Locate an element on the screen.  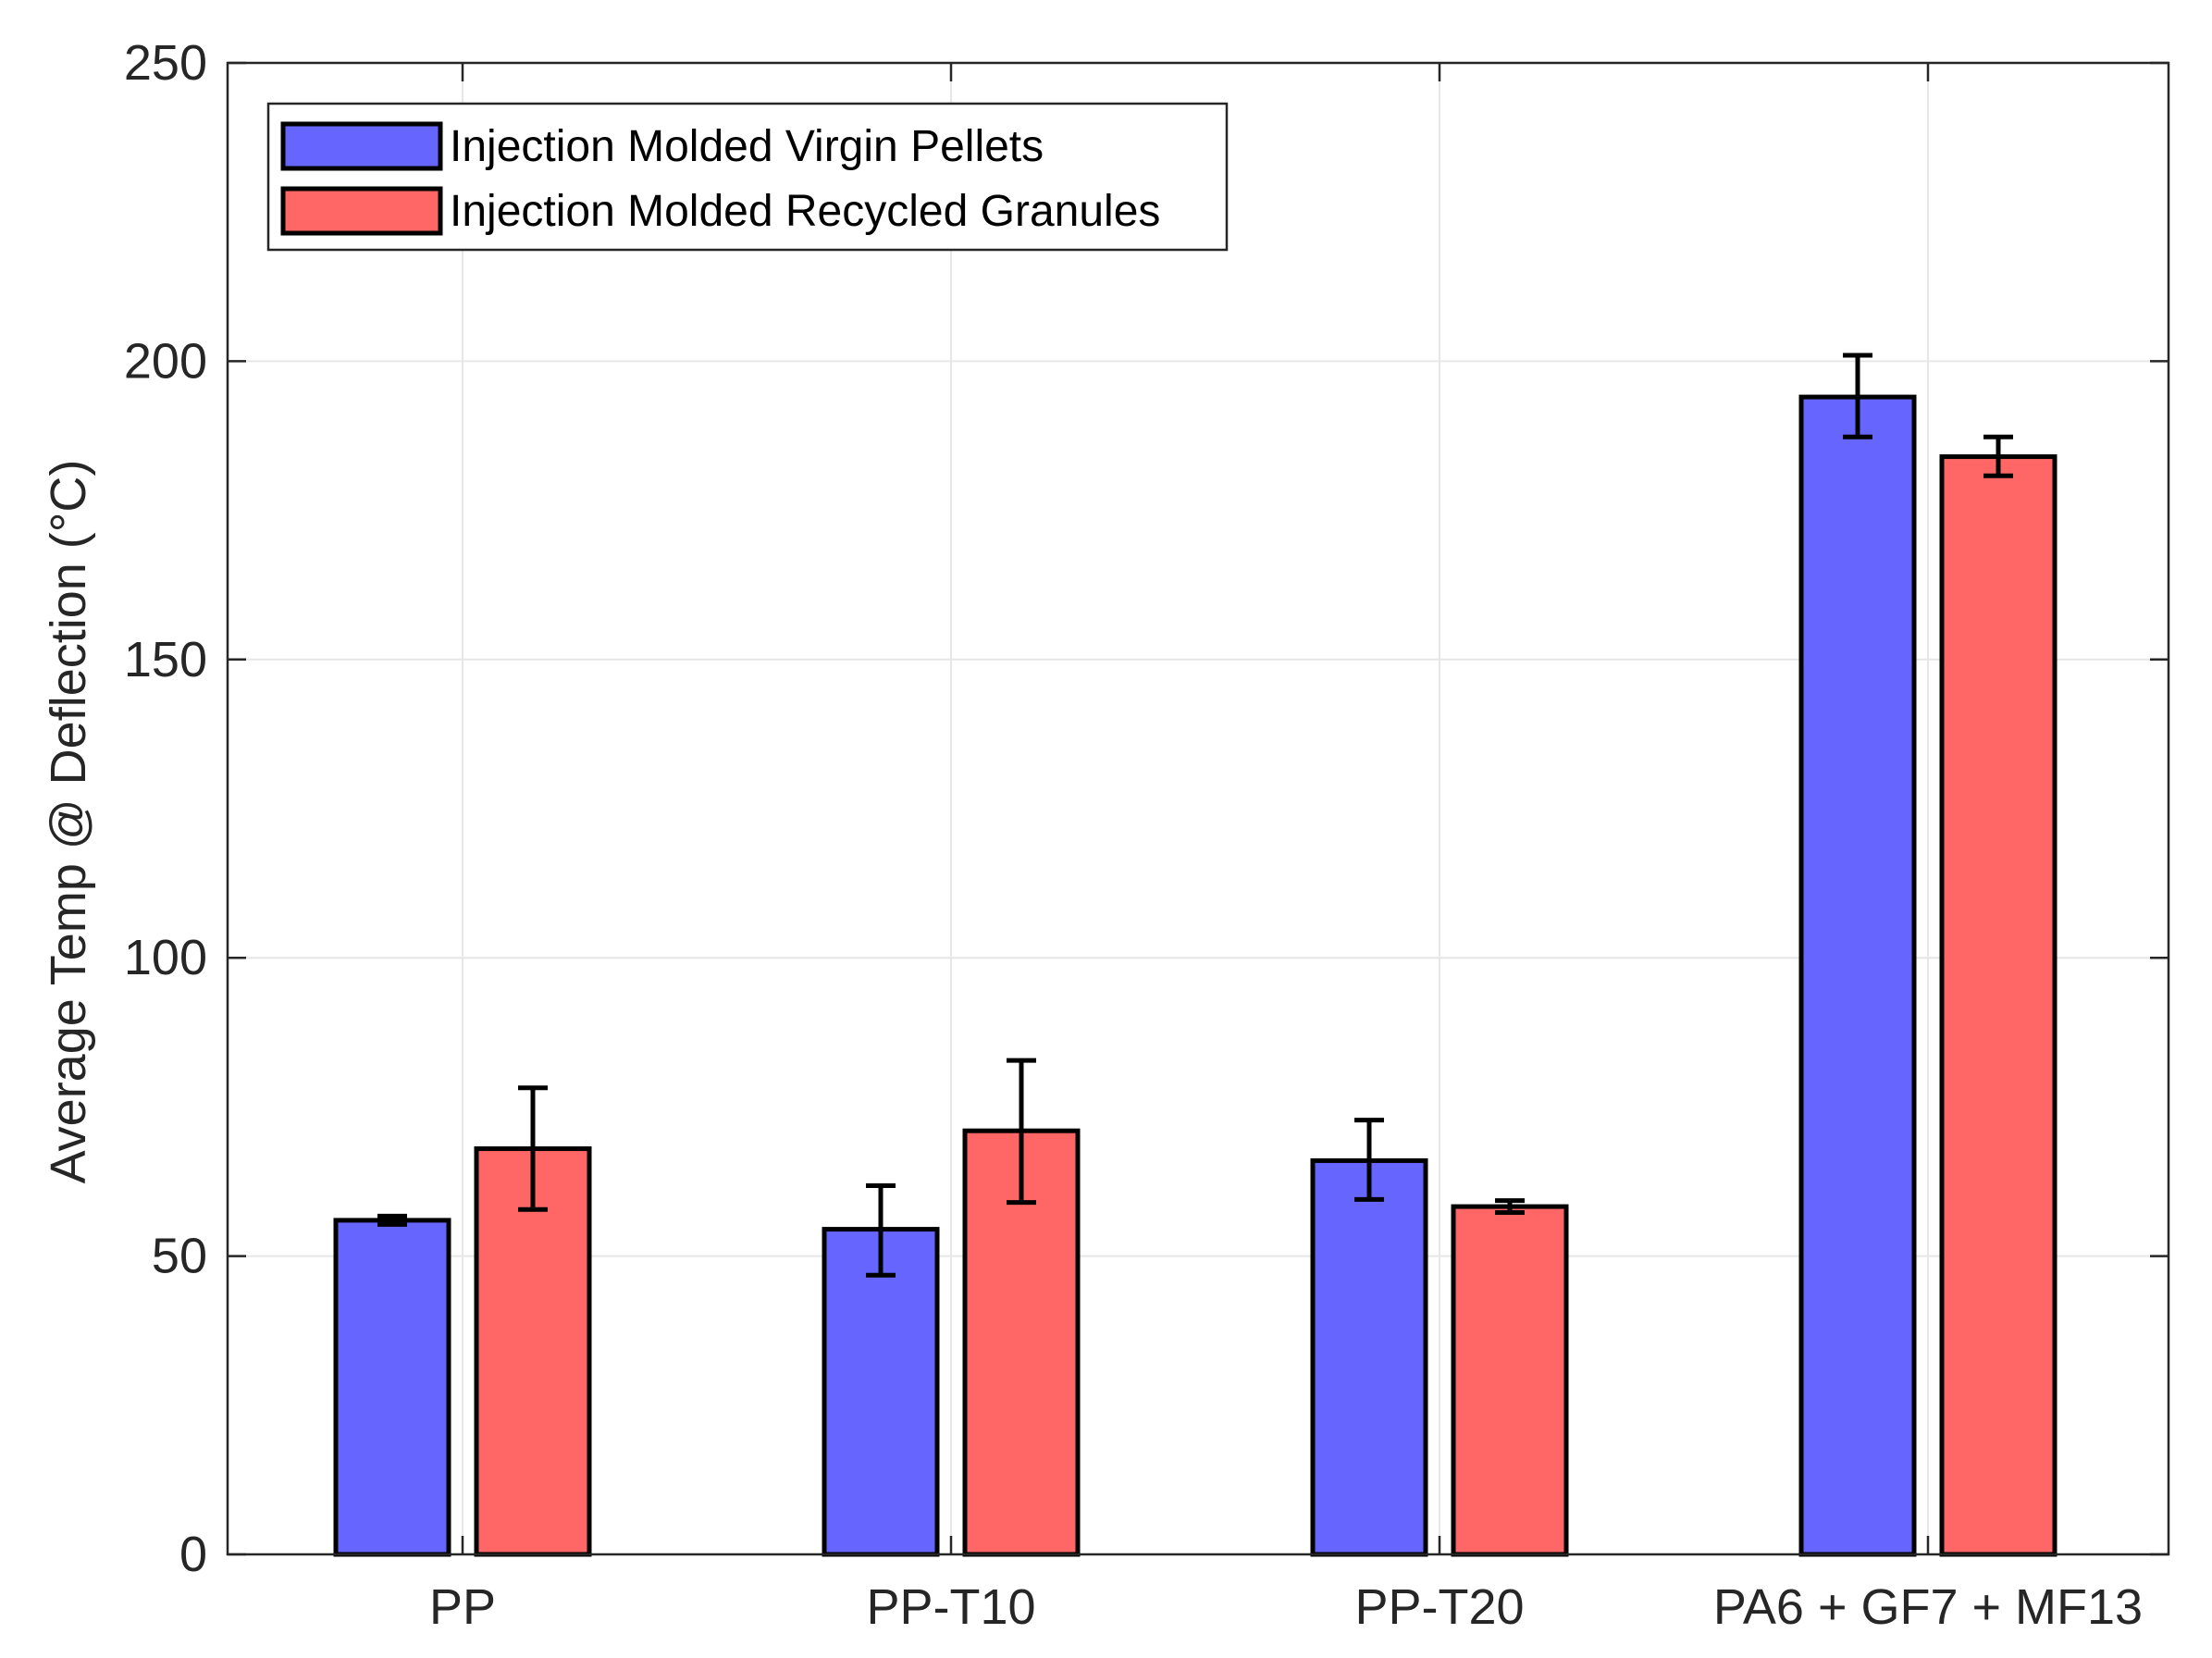
legend-swatch-recycled is located at coordinates (361, 211).